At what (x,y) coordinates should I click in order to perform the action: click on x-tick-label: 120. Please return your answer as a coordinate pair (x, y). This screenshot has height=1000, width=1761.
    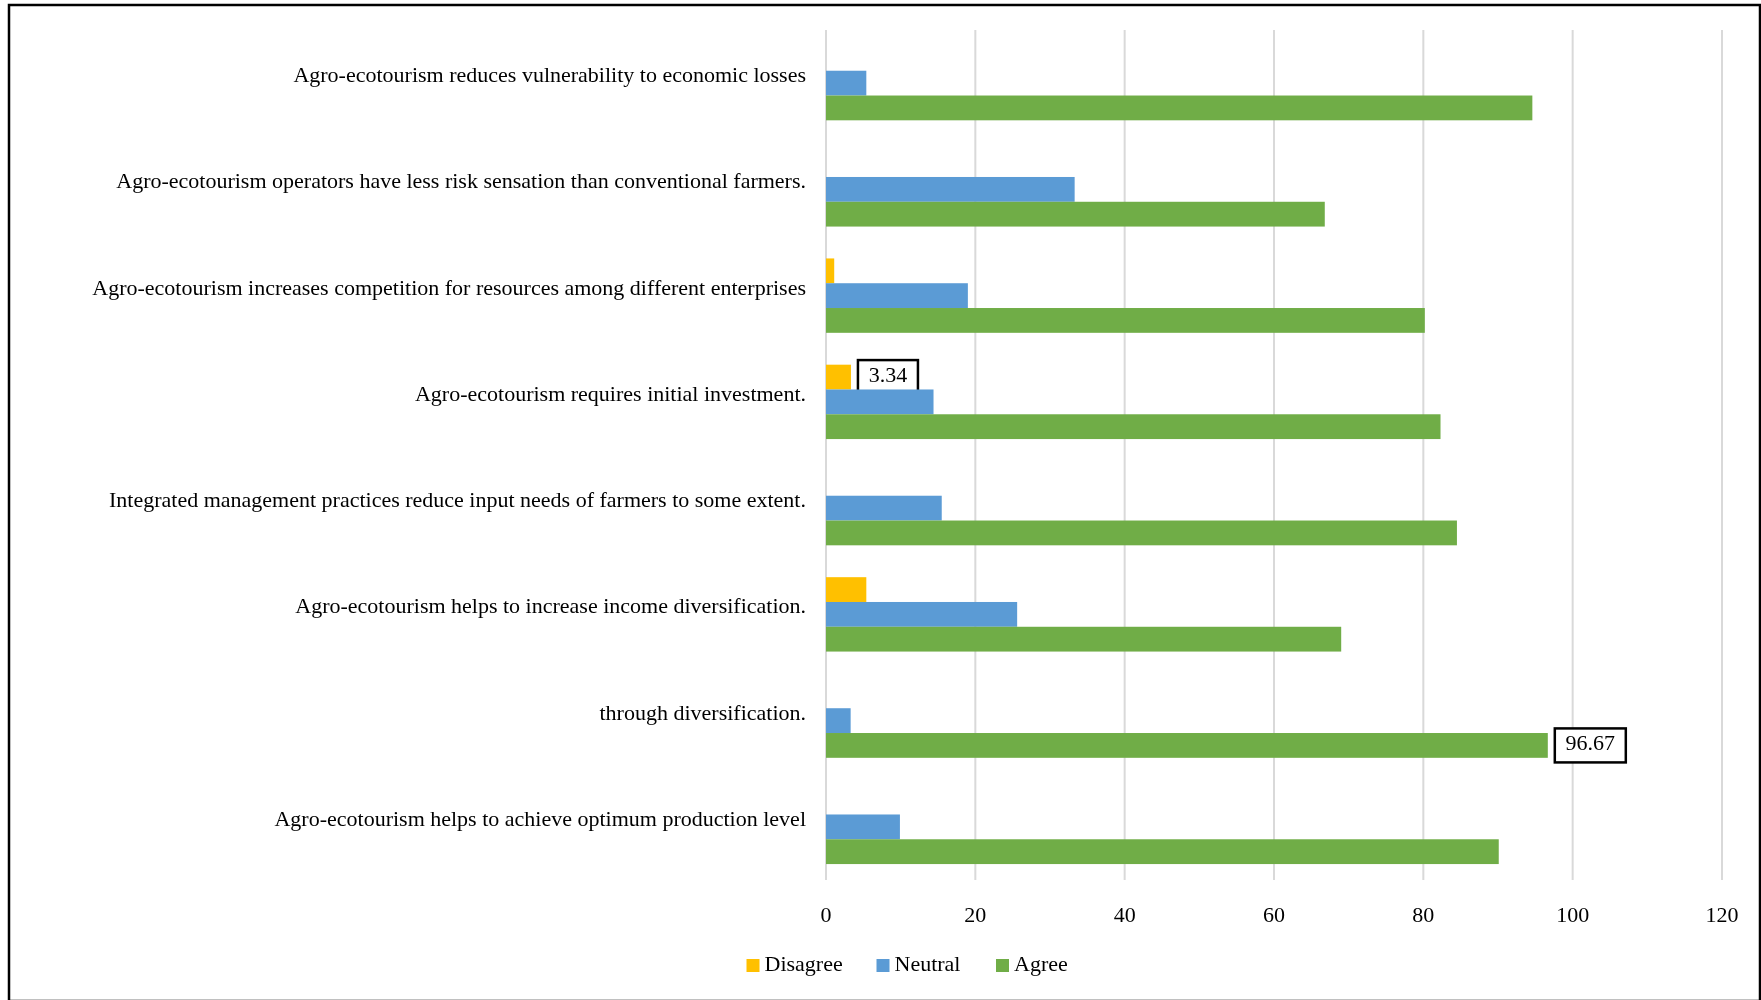
    Looking at the image, I should click on (1722, 914).